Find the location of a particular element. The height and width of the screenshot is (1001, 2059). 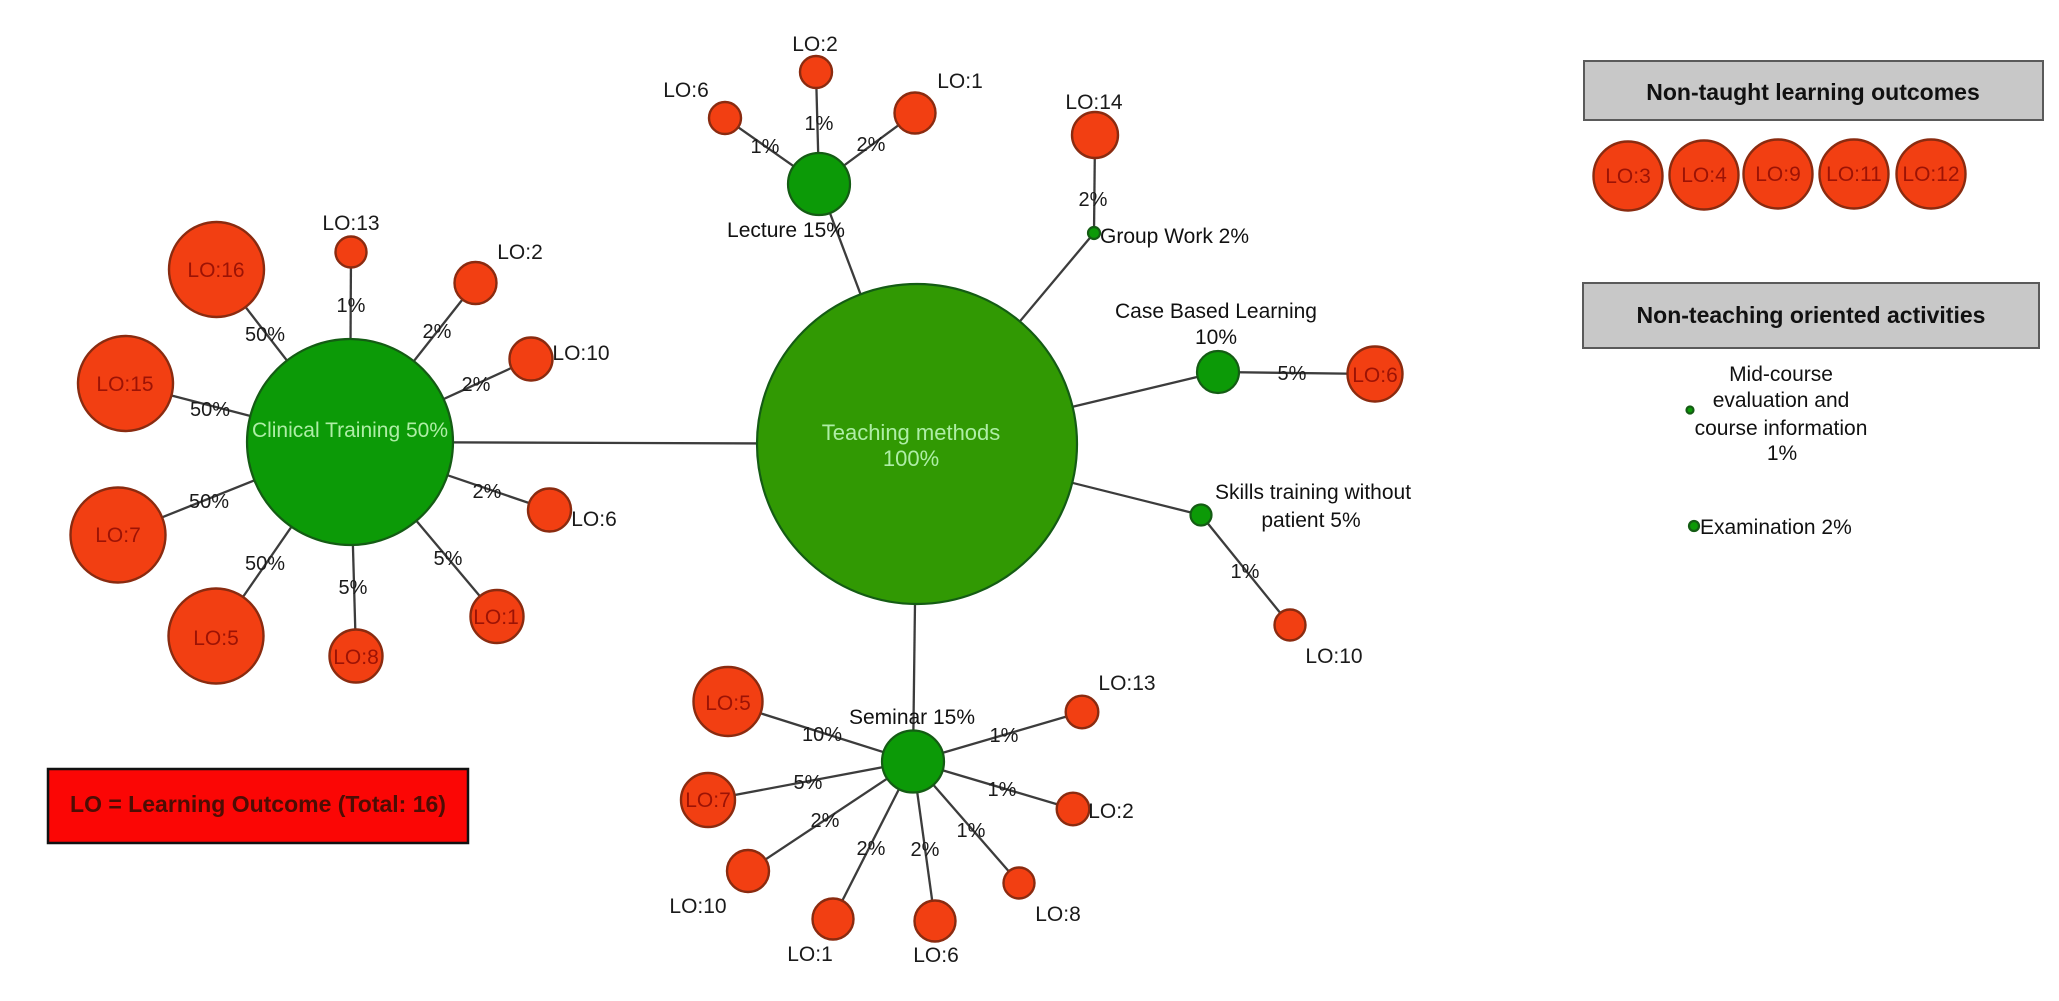

svg-text: LO:11 is located at coordinates (1854, 174).